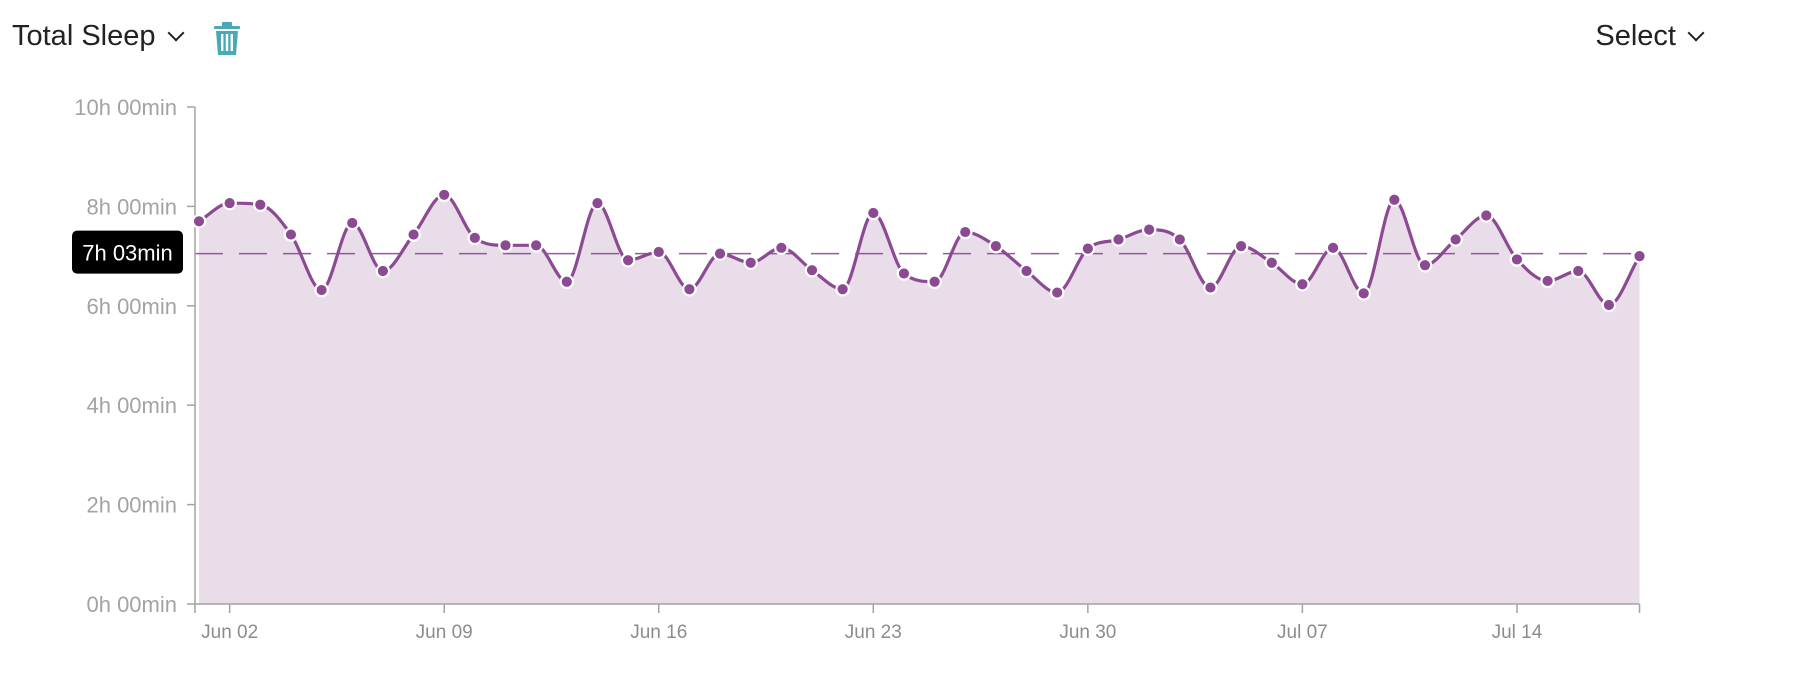 Image resolution: width=1814 pixels, height=678 pixels. Describe the element at coordinates (444, 632) in the screenshot. I see `x-tick-label: Jun 09` at that location.